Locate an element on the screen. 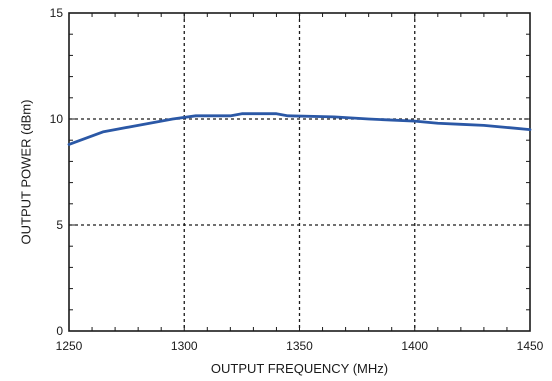  x-tick-label: 1300 is located at coordinates (184, 346).